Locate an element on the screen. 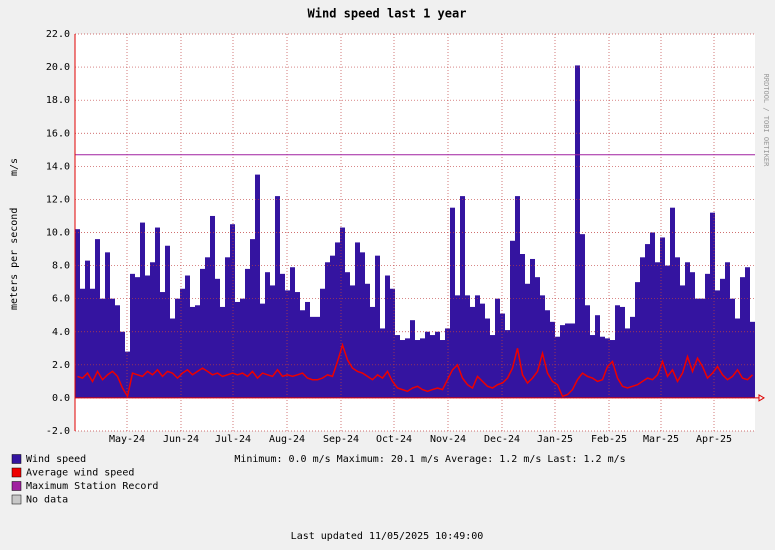  y-tick-label: 20.0 is located at coordinates (58, 67).